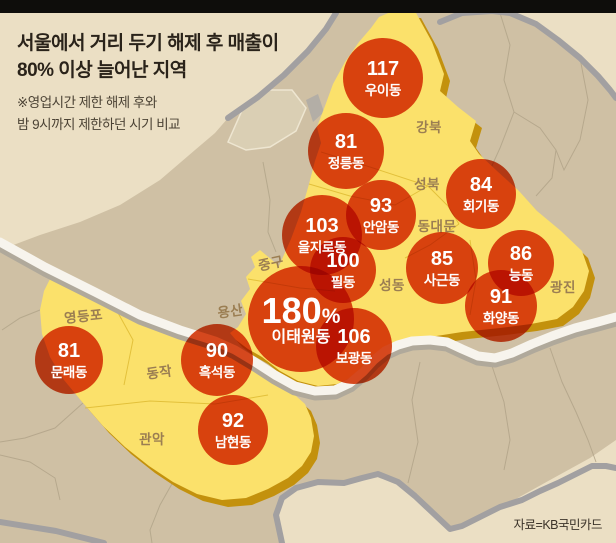 The image size is (616, 543). What do you see at coordinates (301, 337) in the screenshot?
I see `bubble-name-이태원동: 이태원동` at bounding box center [301, 337].